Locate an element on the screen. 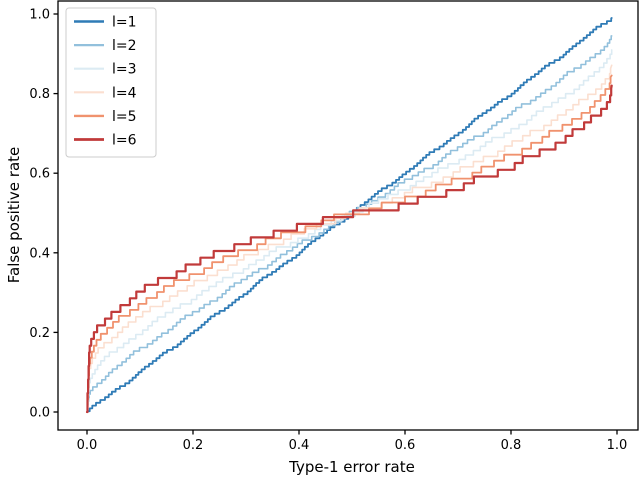 This screenshot has height=481, width=640. x-tick-label: 0.2 is located at coordinates (193, 445).